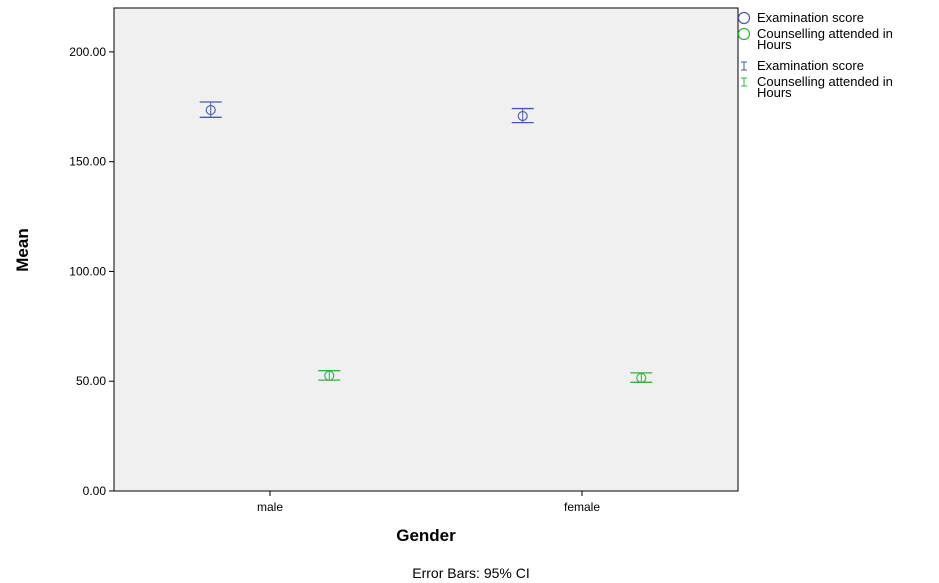 The width and height of the screenshot is (939, 583). I want to click on legend-entry-0: Examination score, so click(800, 17).